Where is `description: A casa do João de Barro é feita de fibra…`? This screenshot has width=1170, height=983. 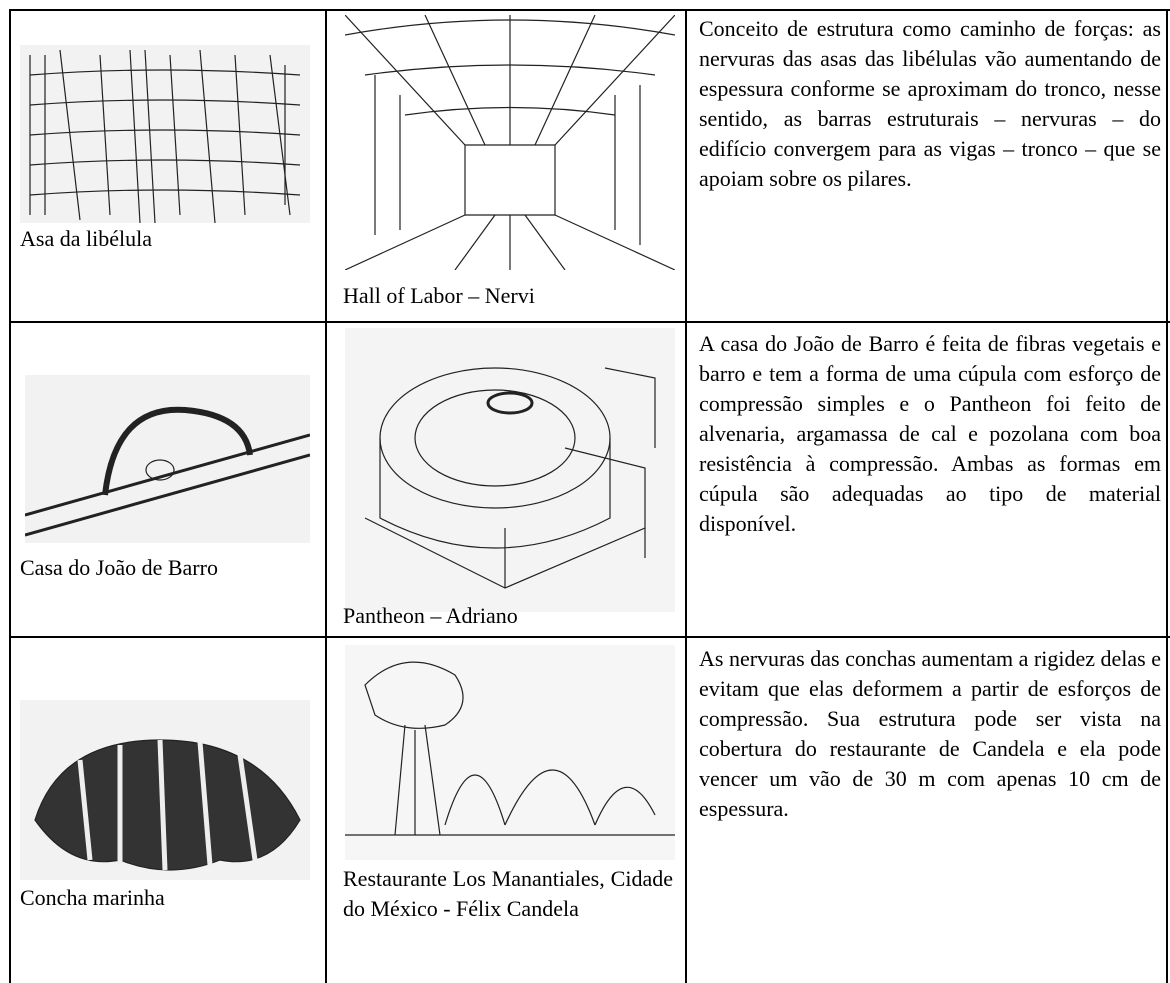
description: A casa do João de Barro é feita de fibra… is located at coordinates (930, 433).